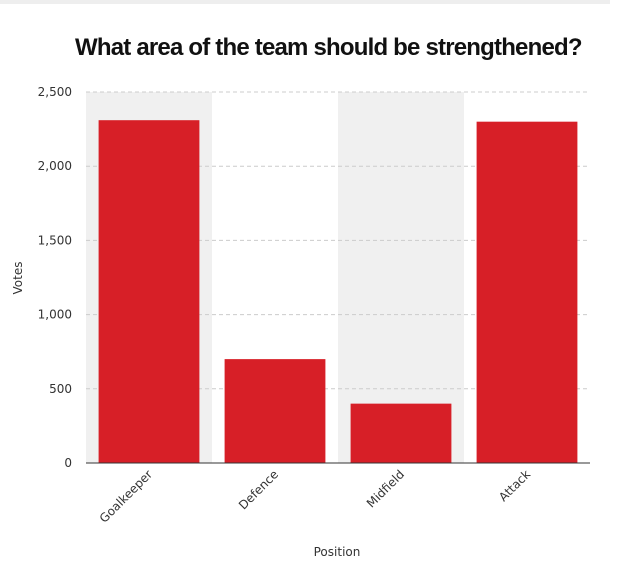 This screenshot has height=583, width=617. I want to click on y-tick-label: 2,000, so click(55, 166).